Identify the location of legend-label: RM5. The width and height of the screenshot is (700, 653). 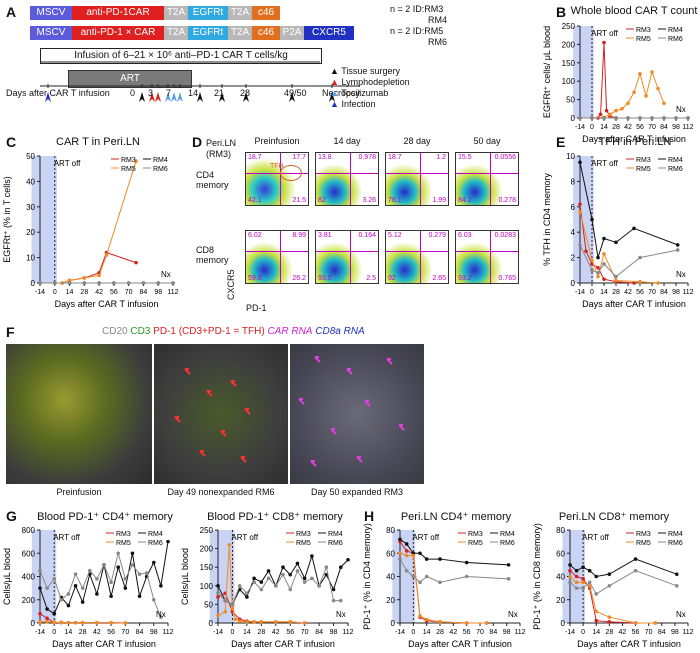
(643, 543).